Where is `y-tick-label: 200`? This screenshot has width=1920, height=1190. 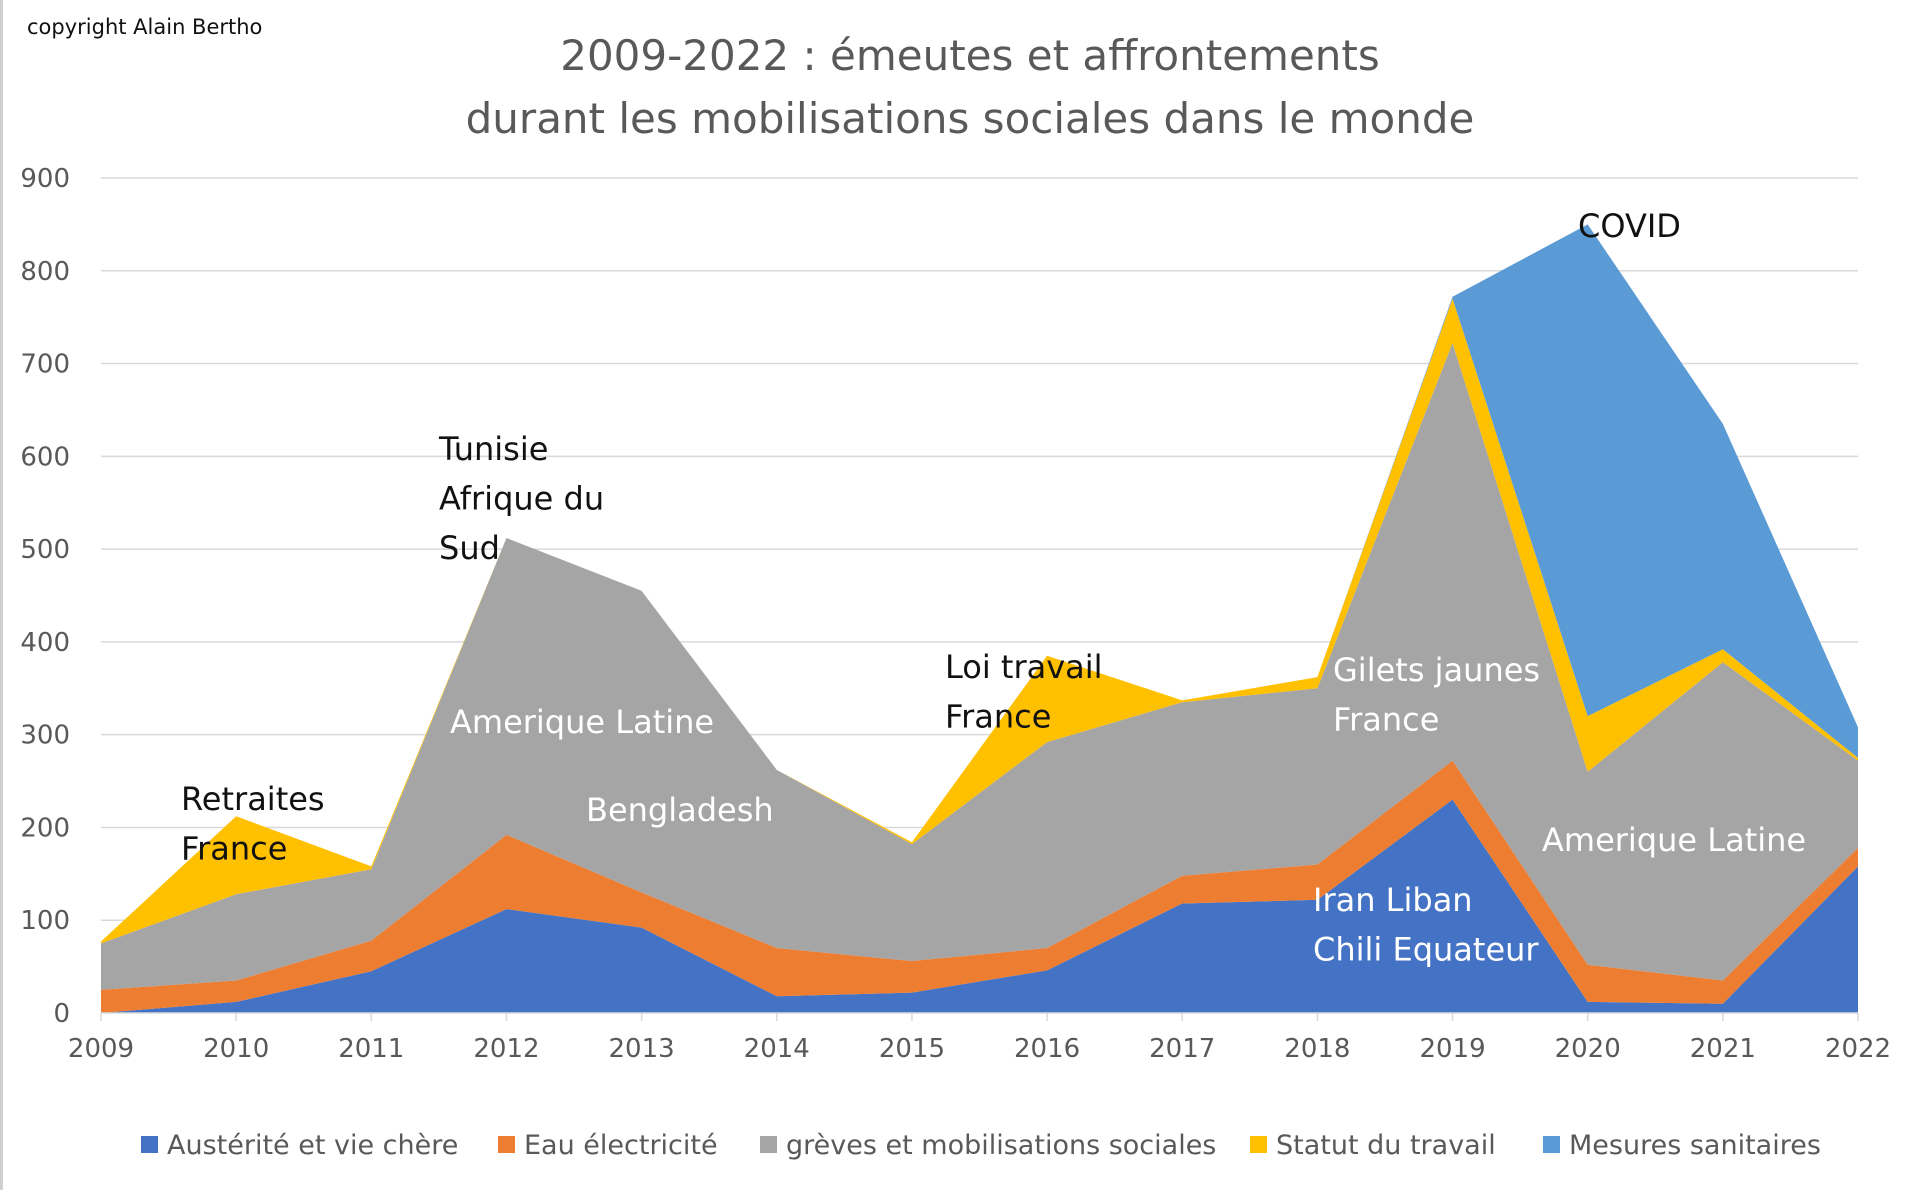 y-tick-label: 200 is located at coordinates (45, 828).